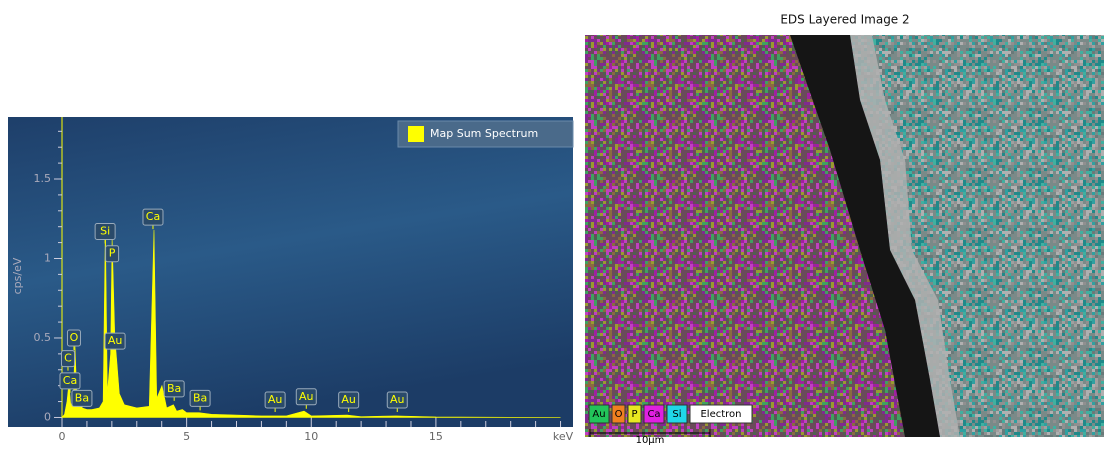 Image resolution: width=1104 pixels, height=449 pixels. I want to click on legend-label: Map Sum Spectrum, so click(484, 133).